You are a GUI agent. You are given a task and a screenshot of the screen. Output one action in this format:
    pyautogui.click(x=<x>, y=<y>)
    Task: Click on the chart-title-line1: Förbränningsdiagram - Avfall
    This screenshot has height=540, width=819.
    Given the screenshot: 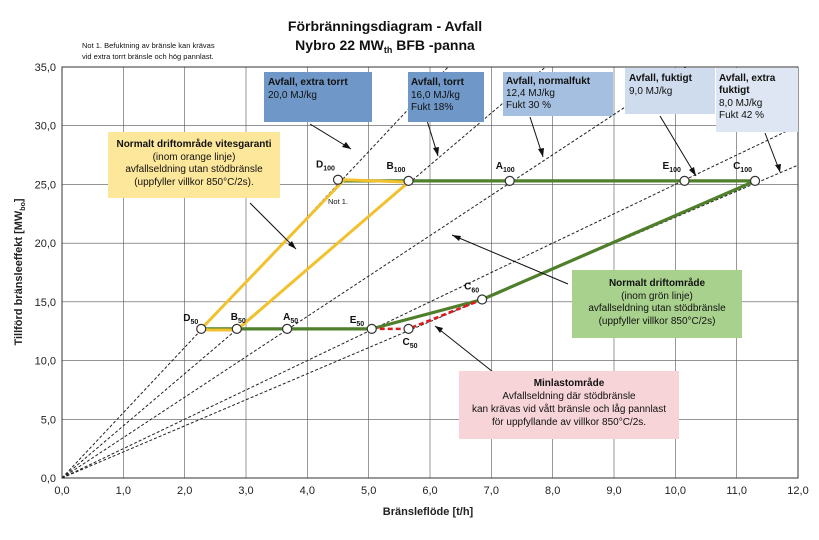 What is the action you would take?
    pyautogui.click(x=385, y=26)
    